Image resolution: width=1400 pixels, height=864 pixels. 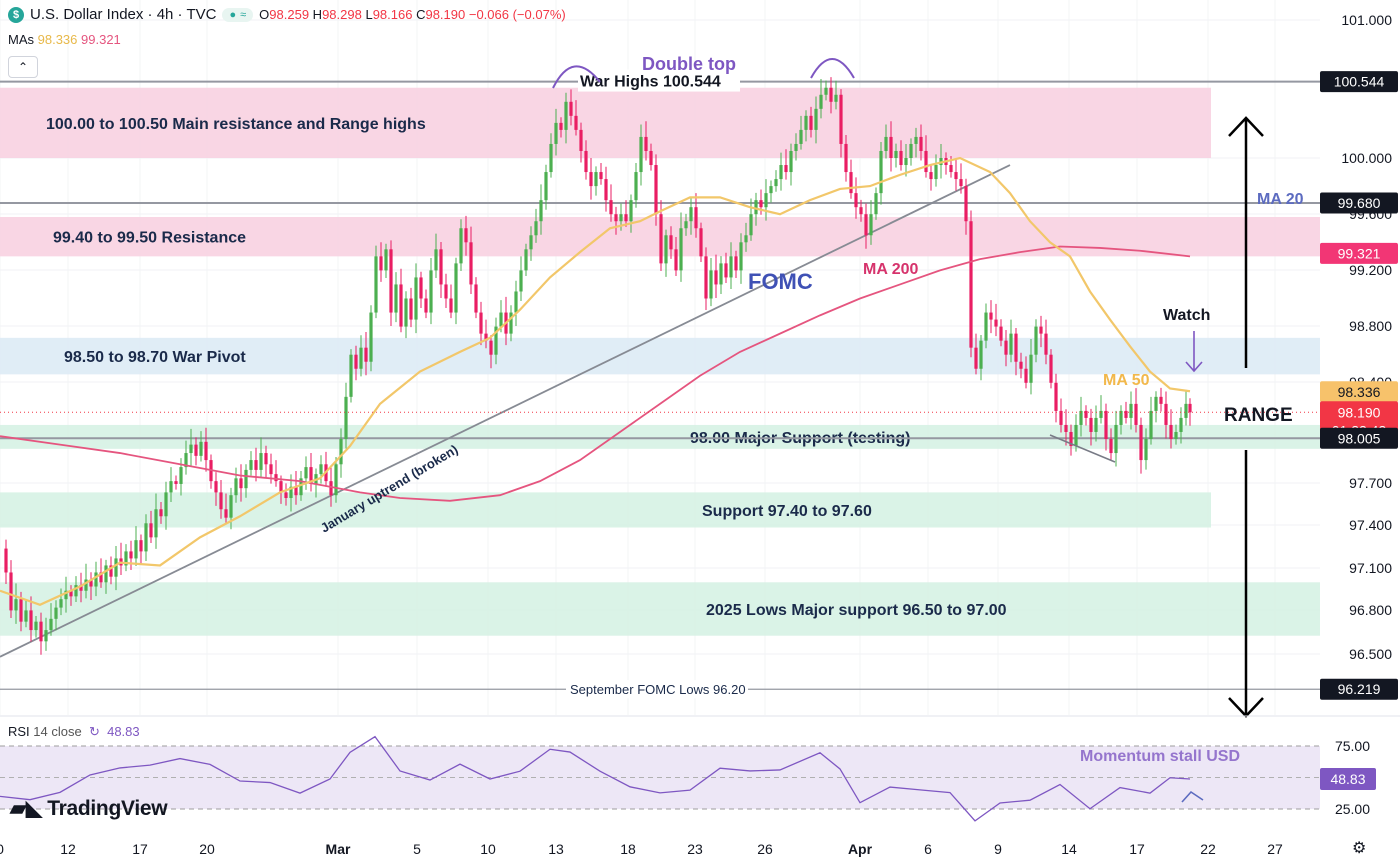 I want to click on wedge-line, so click(x=1082, y=448).